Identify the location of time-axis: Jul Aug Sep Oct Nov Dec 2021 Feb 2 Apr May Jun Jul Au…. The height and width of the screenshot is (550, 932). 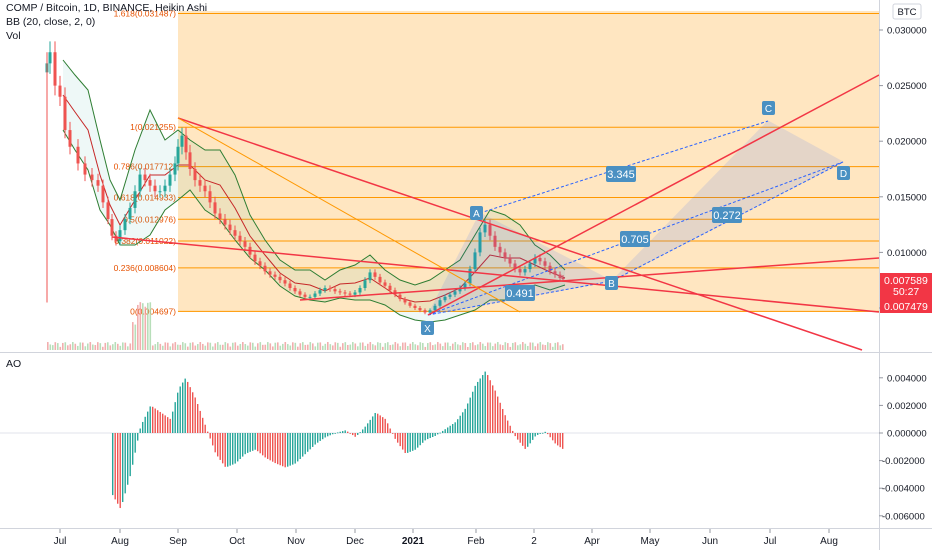
(446, 538).